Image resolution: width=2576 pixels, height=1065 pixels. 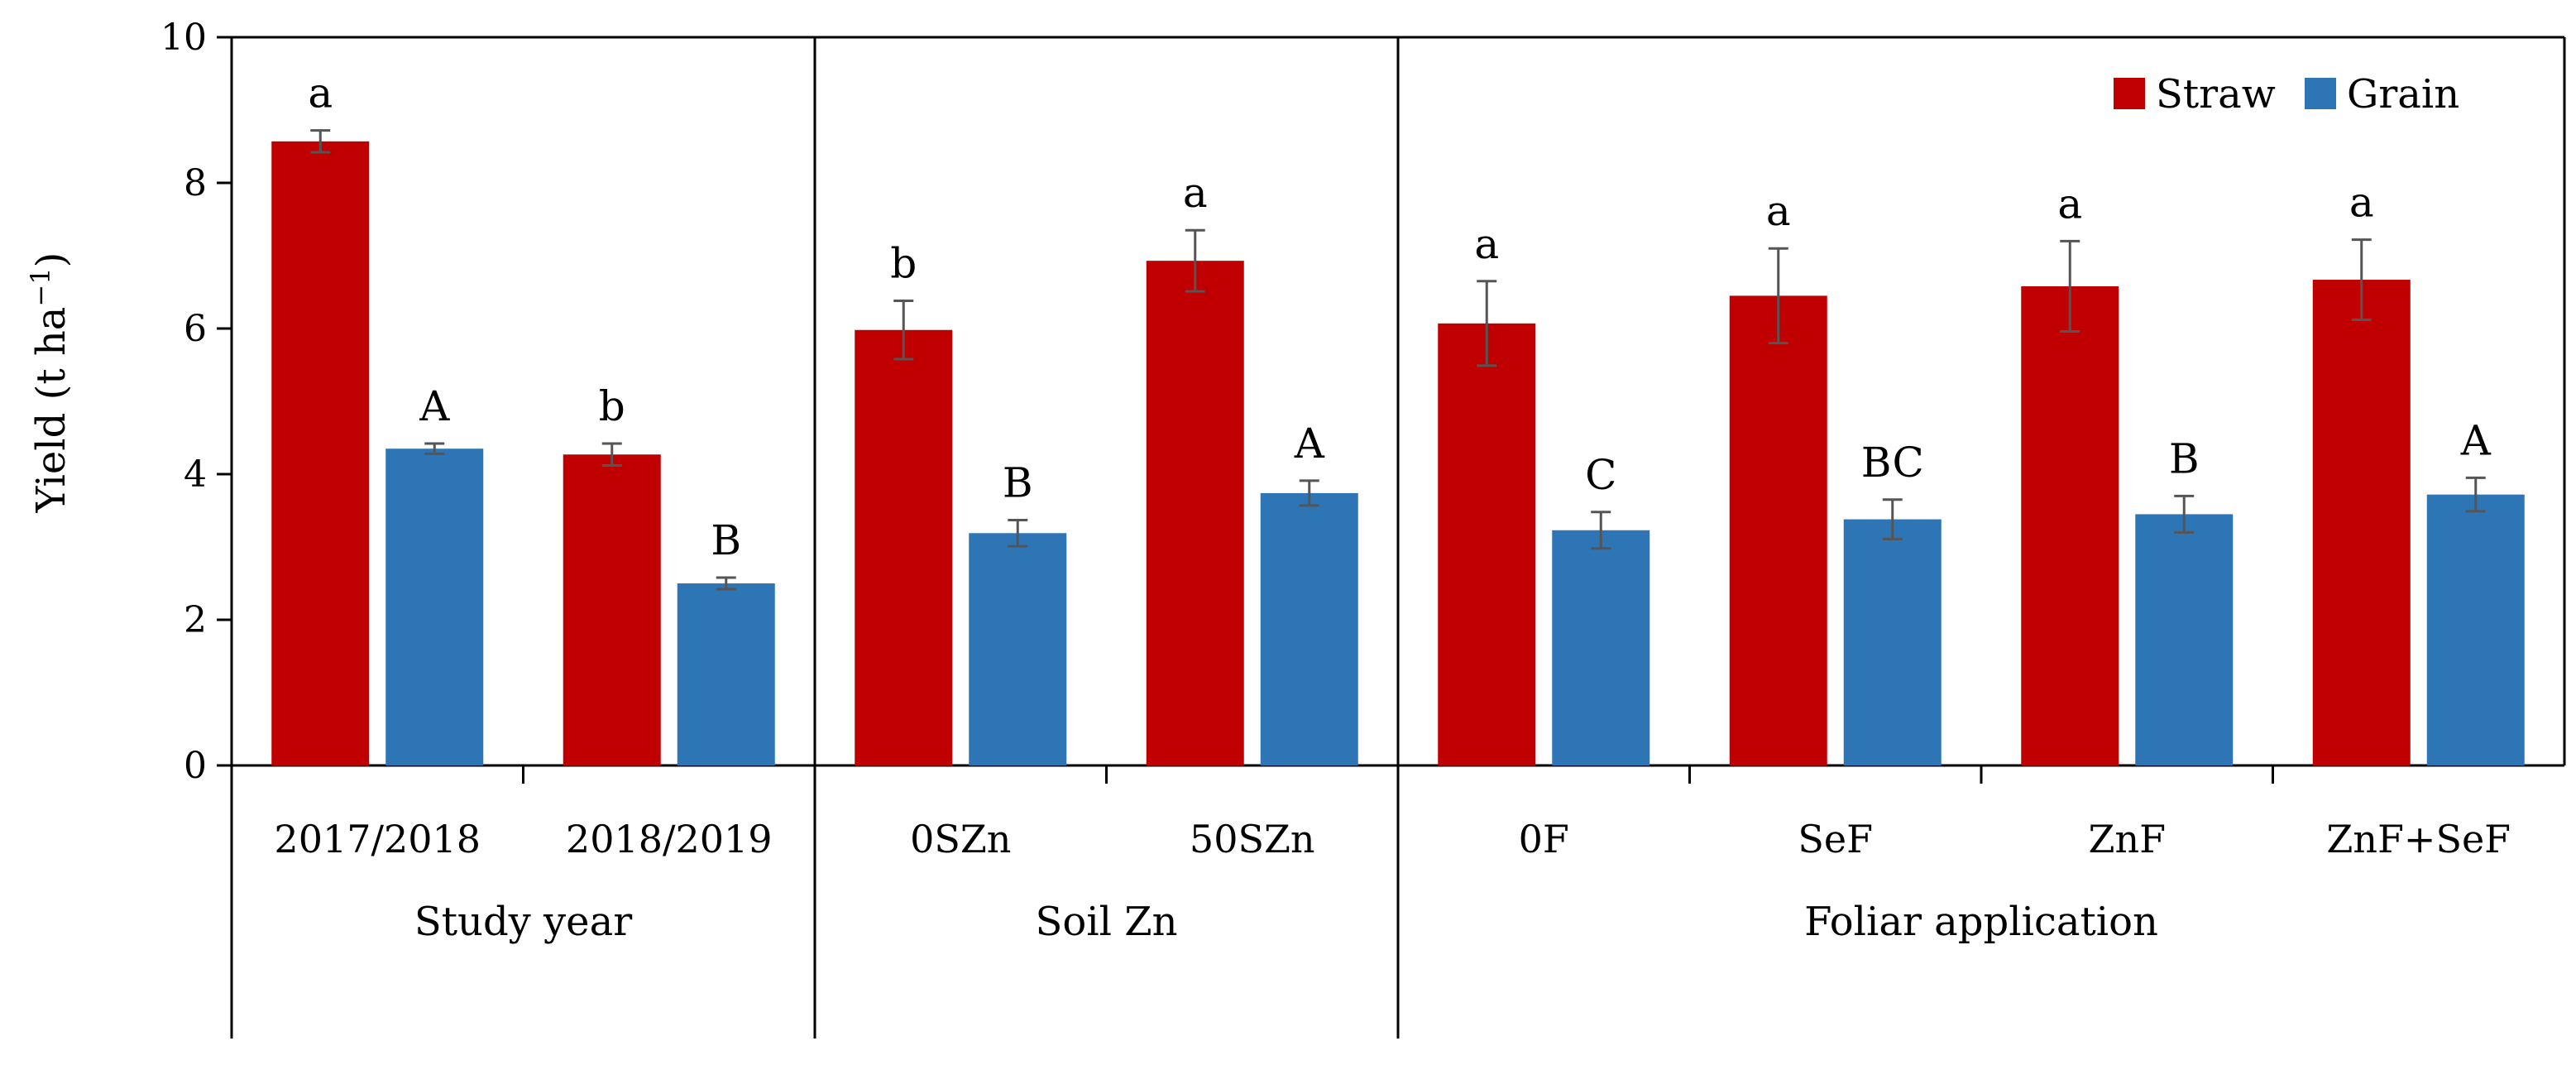 What do you see at coordinates (1981, 922) in the screenshot?
I see `group-label: Foliar application` at bounding box center [1981, 922].